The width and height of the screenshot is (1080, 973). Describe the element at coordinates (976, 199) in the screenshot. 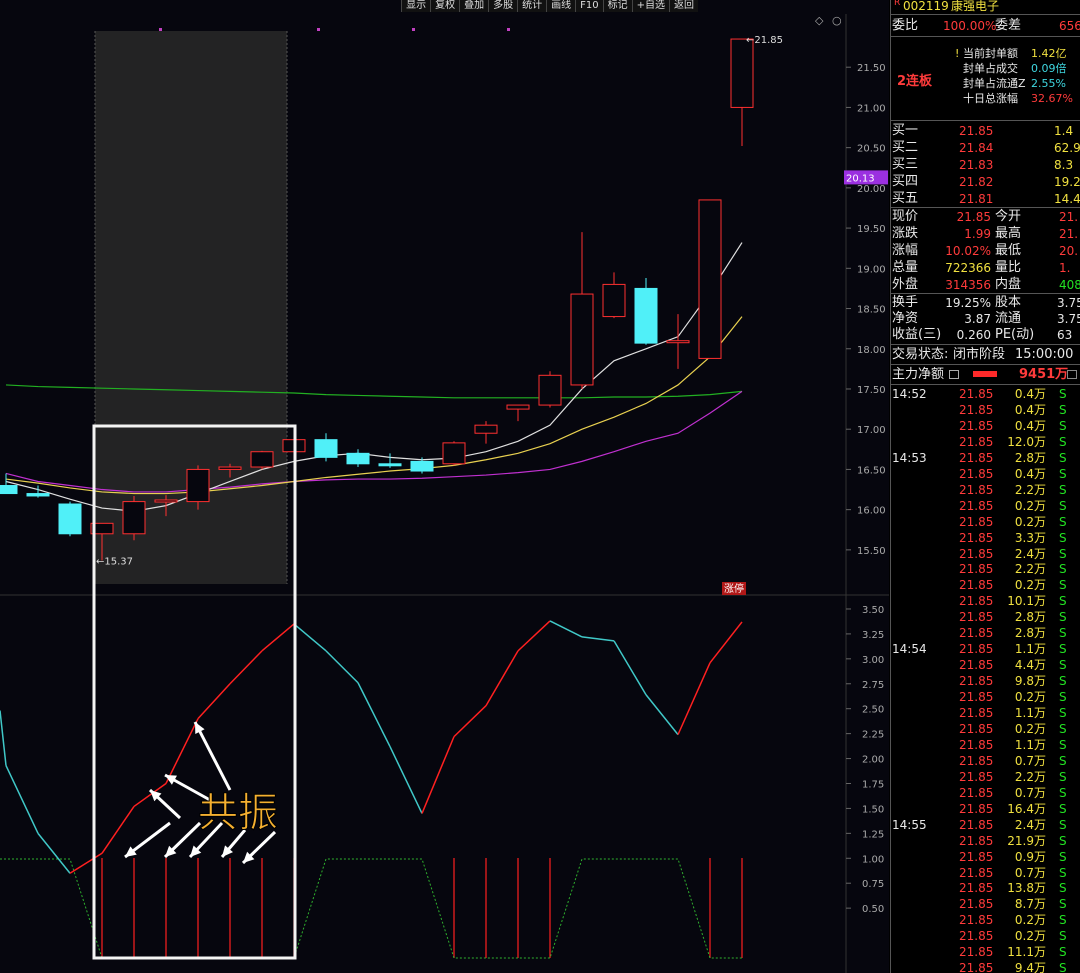

I see `bid-price: 21.81` at that location.